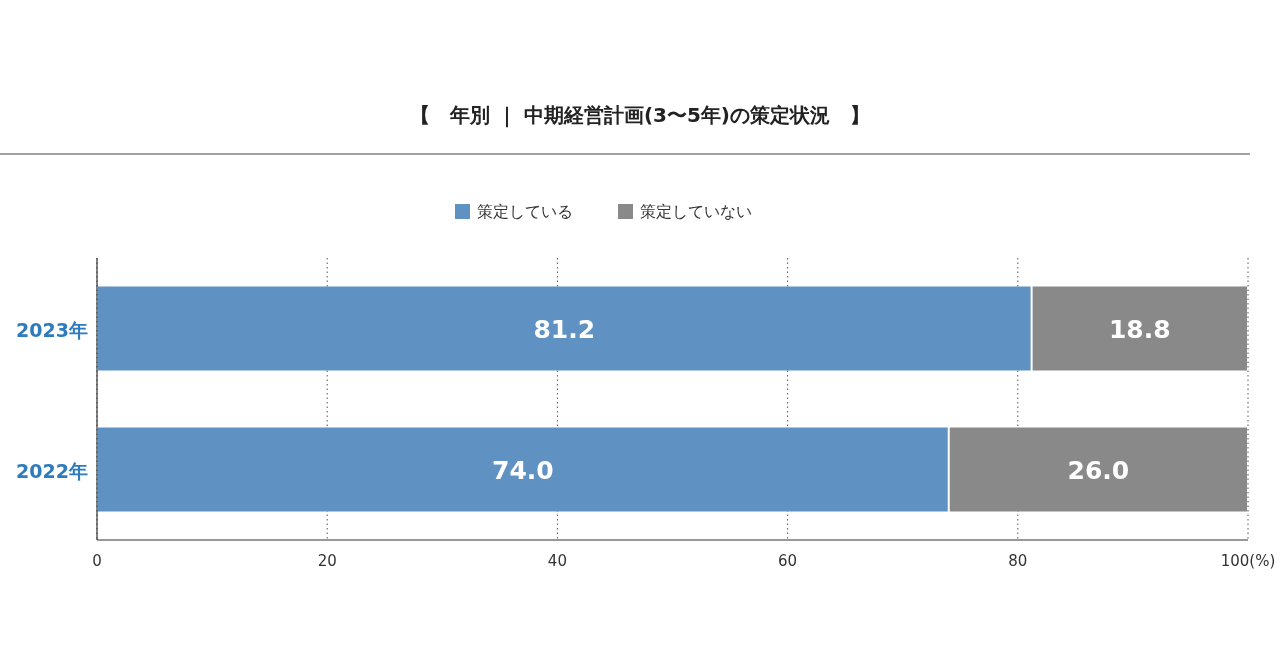 The image size is (1280, 670). I want to click on x-tick-label: 20, so click(327, 561).